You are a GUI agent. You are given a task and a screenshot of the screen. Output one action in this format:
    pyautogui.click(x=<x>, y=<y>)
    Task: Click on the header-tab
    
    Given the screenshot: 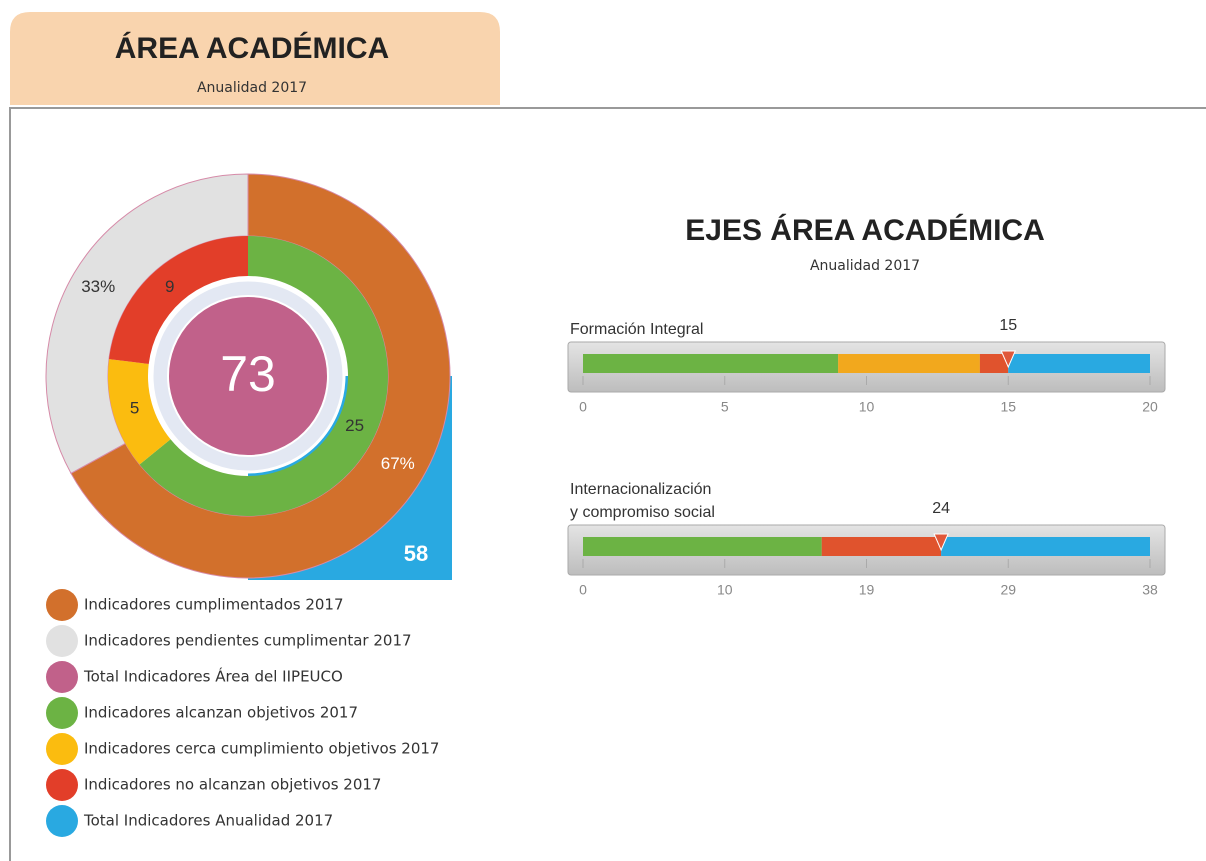 What is the action you would take?
    pyautogui.click(x=255, y=58)
    